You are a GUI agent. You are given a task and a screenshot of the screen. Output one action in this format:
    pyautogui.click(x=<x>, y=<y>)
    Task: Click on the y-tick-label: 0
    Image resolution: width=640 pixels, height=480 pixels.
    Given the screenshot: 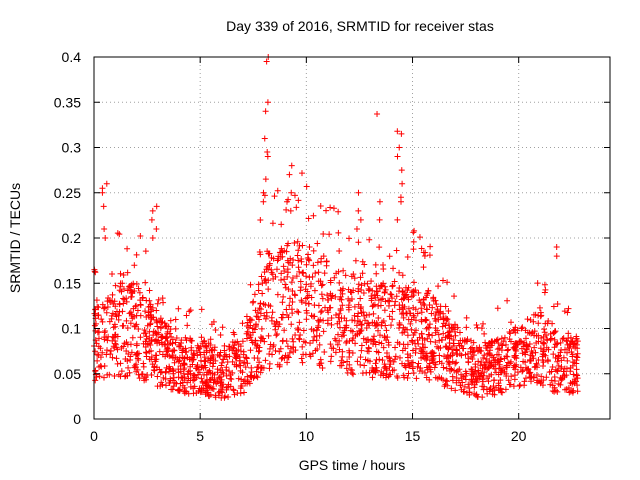 What is the action you would take?
    pyautogui.click(x=77, y=419)
    